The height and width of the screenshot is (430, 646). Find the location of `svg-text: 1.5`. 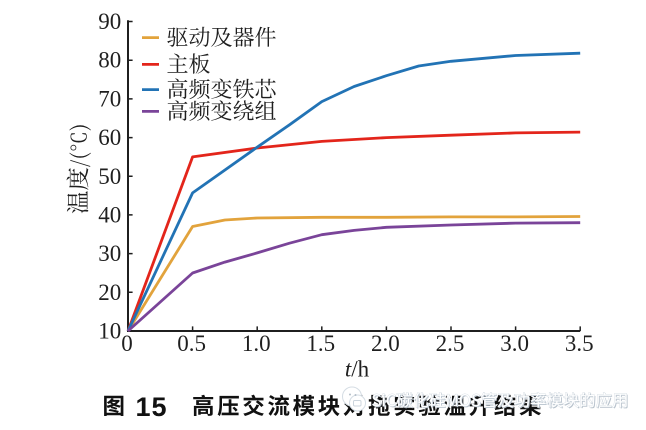

svg-text: 1.5 is located at coordinates (320, 343).